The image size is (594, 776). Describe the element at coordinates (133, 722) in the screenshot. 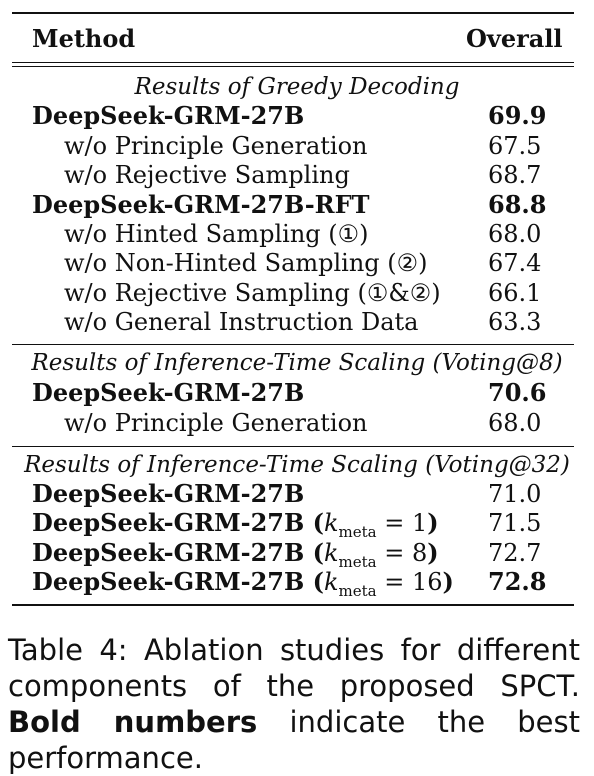

I see `caption-bold: Bold numbers` at that location.